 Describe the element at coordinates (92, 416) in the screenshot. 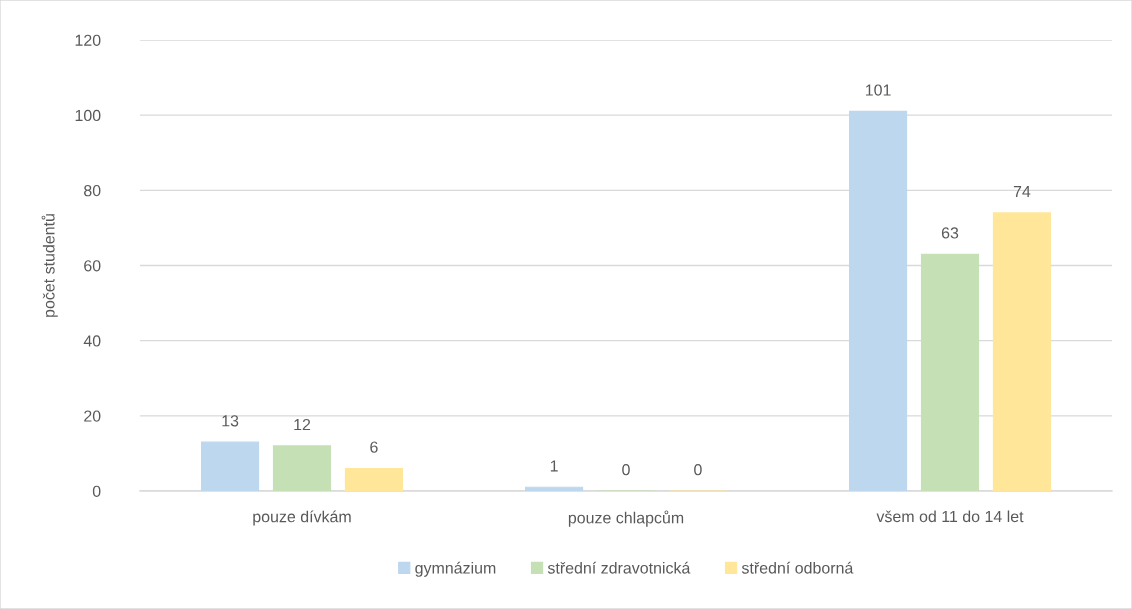

I see `y-tick-label: 20` at that location.